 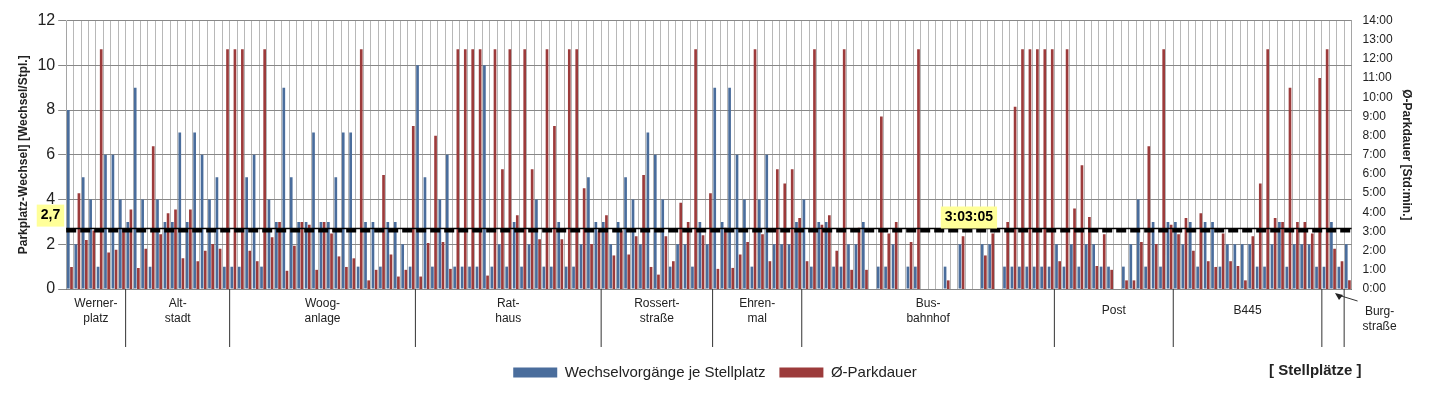 I want to click on text: Woog- anlage, so click(x=322, y=310).